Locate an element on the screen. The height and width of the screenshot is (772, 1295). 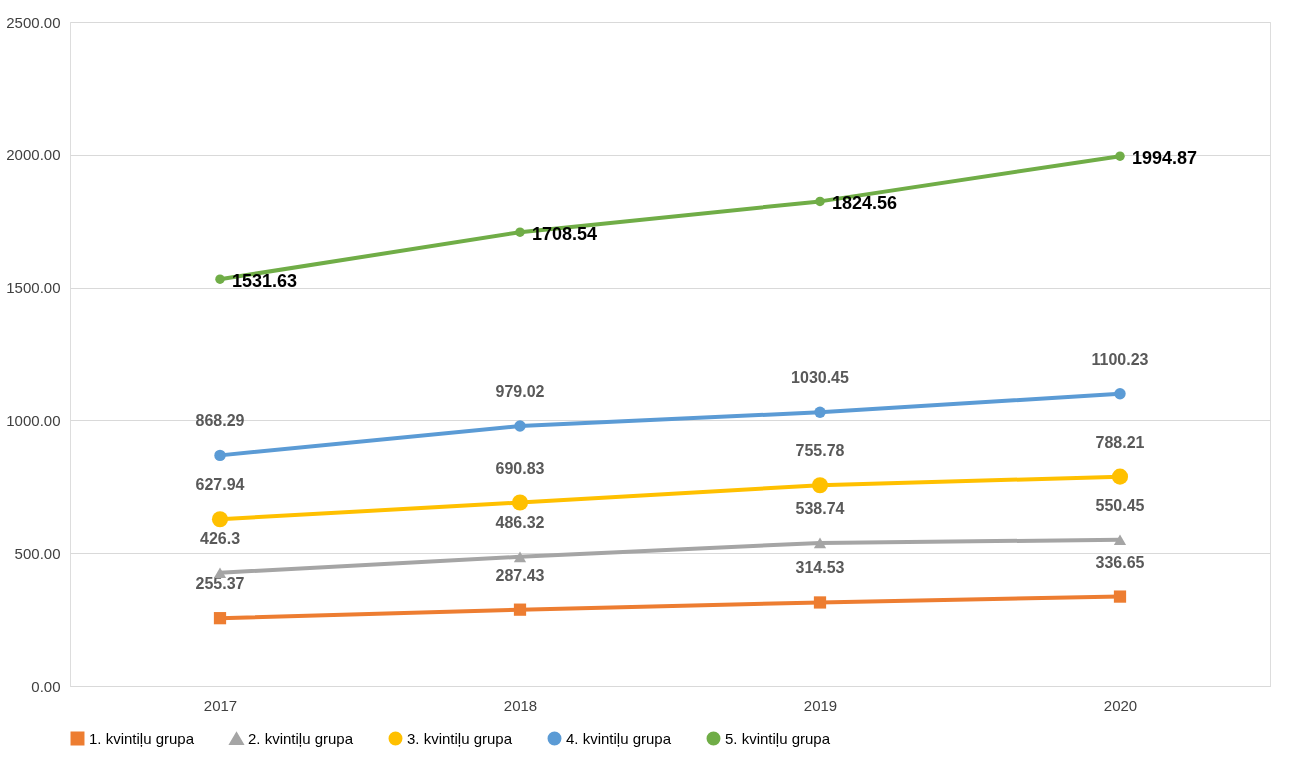
legend-label: 2. kvintiļu grupa is located at coordinates (301, 738).